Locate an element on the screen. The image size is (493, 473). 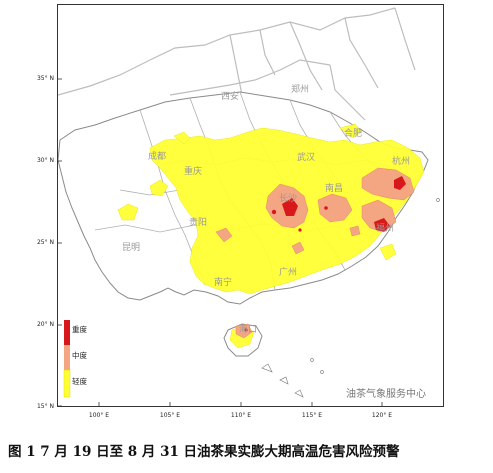
city-label-xian: 西安 is located at coordinates (230, 96).